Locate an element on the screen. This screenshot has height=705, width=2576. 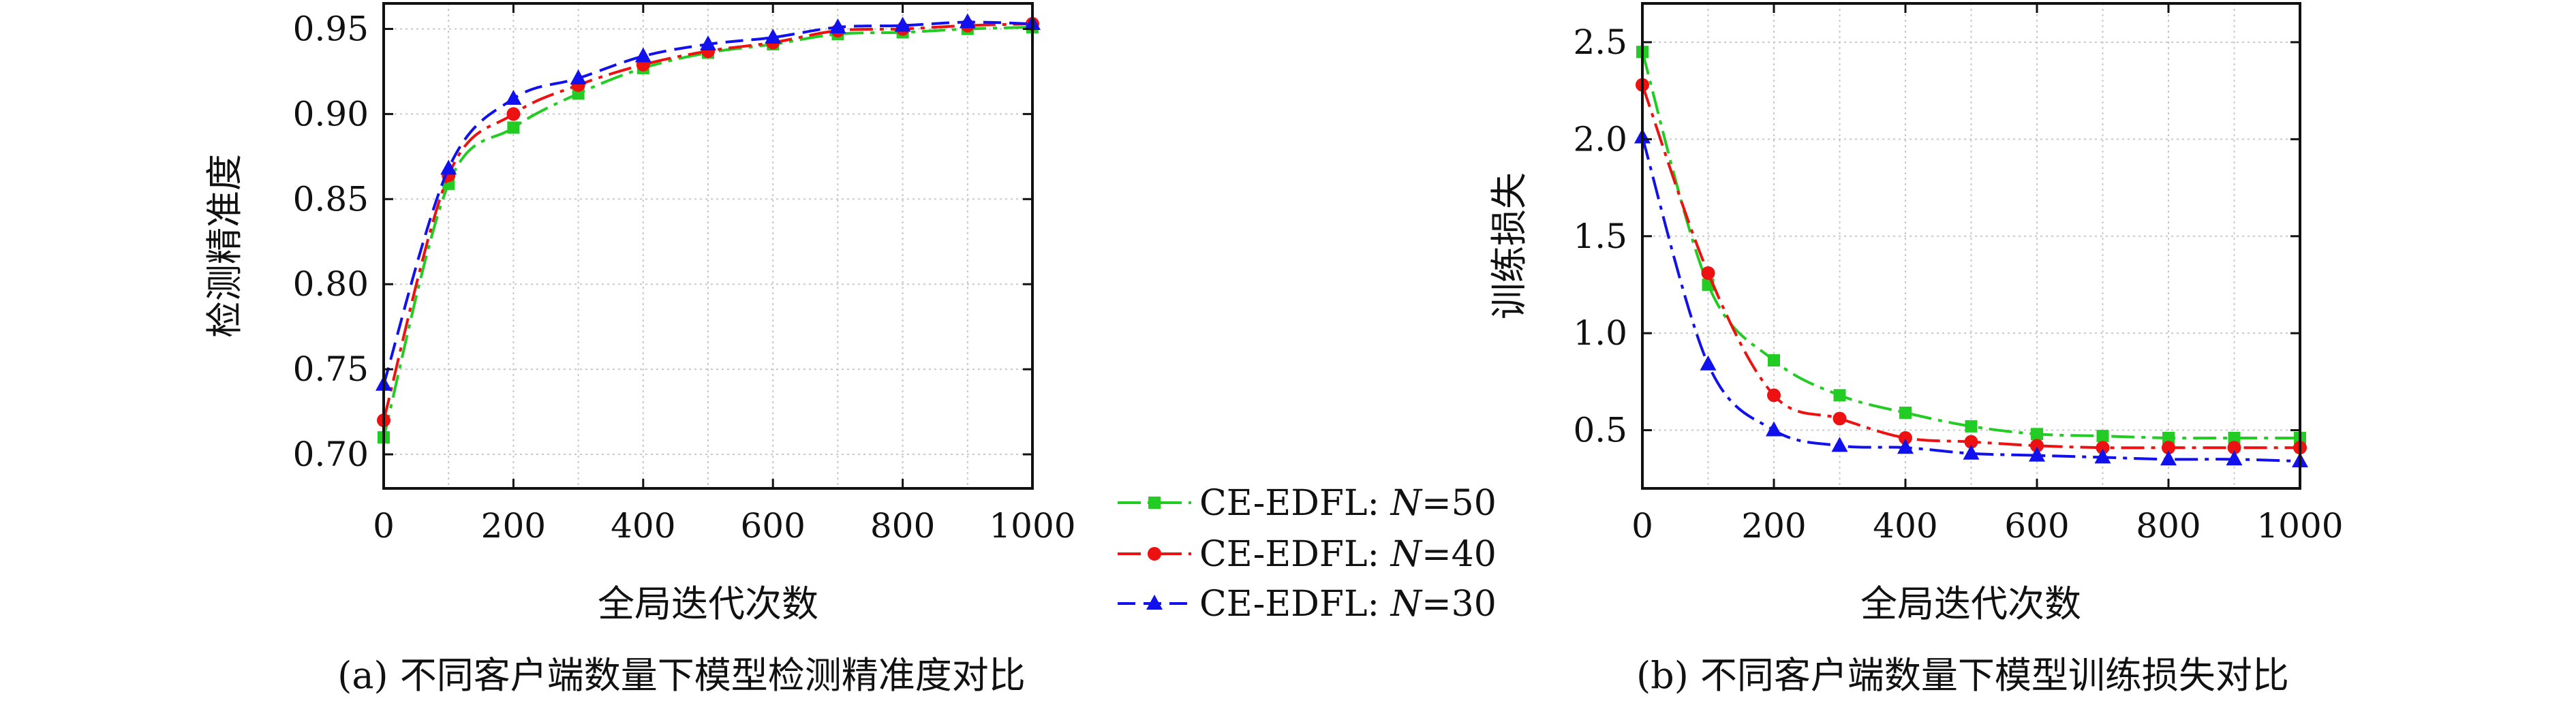
y-tick-label: 0.90 is located at coordinates (331, 114).